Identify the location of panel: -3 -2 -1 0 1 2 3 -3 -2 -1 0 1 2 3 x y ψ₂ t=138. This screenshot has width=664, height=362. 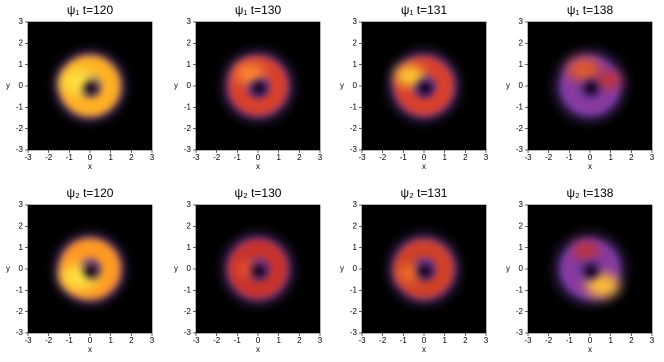
(580, 270).